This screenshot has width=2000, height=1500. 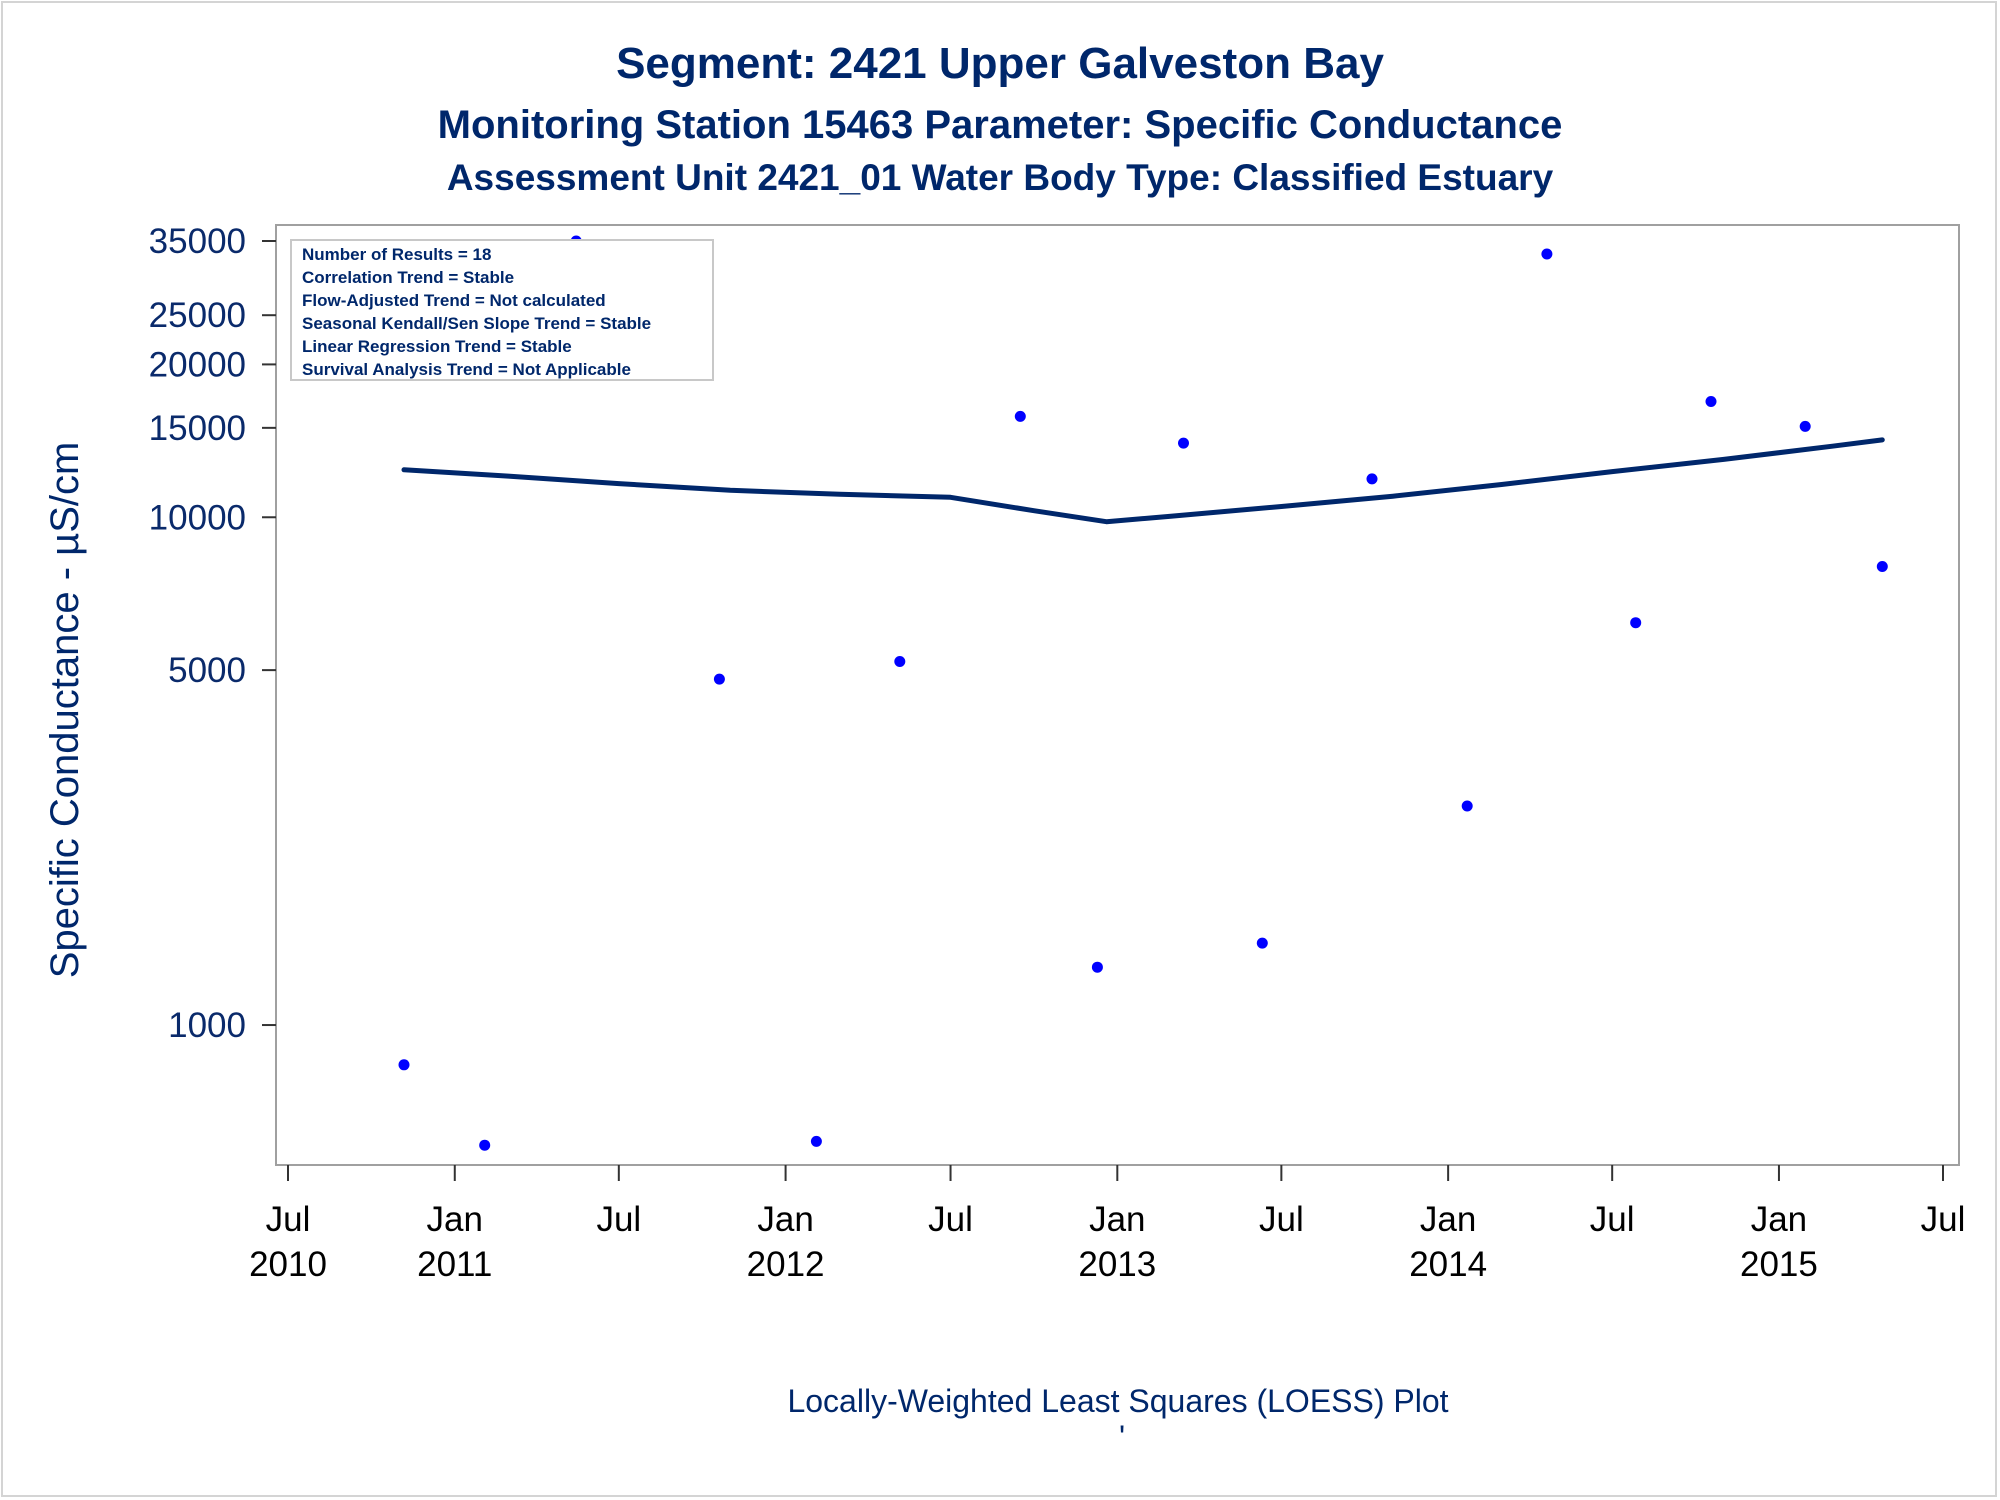 What do you see at coordinates (1448, 1264) in the screenshot?
I see `x-tick-label-year: 2014` at bounding box center [1448, 1264].